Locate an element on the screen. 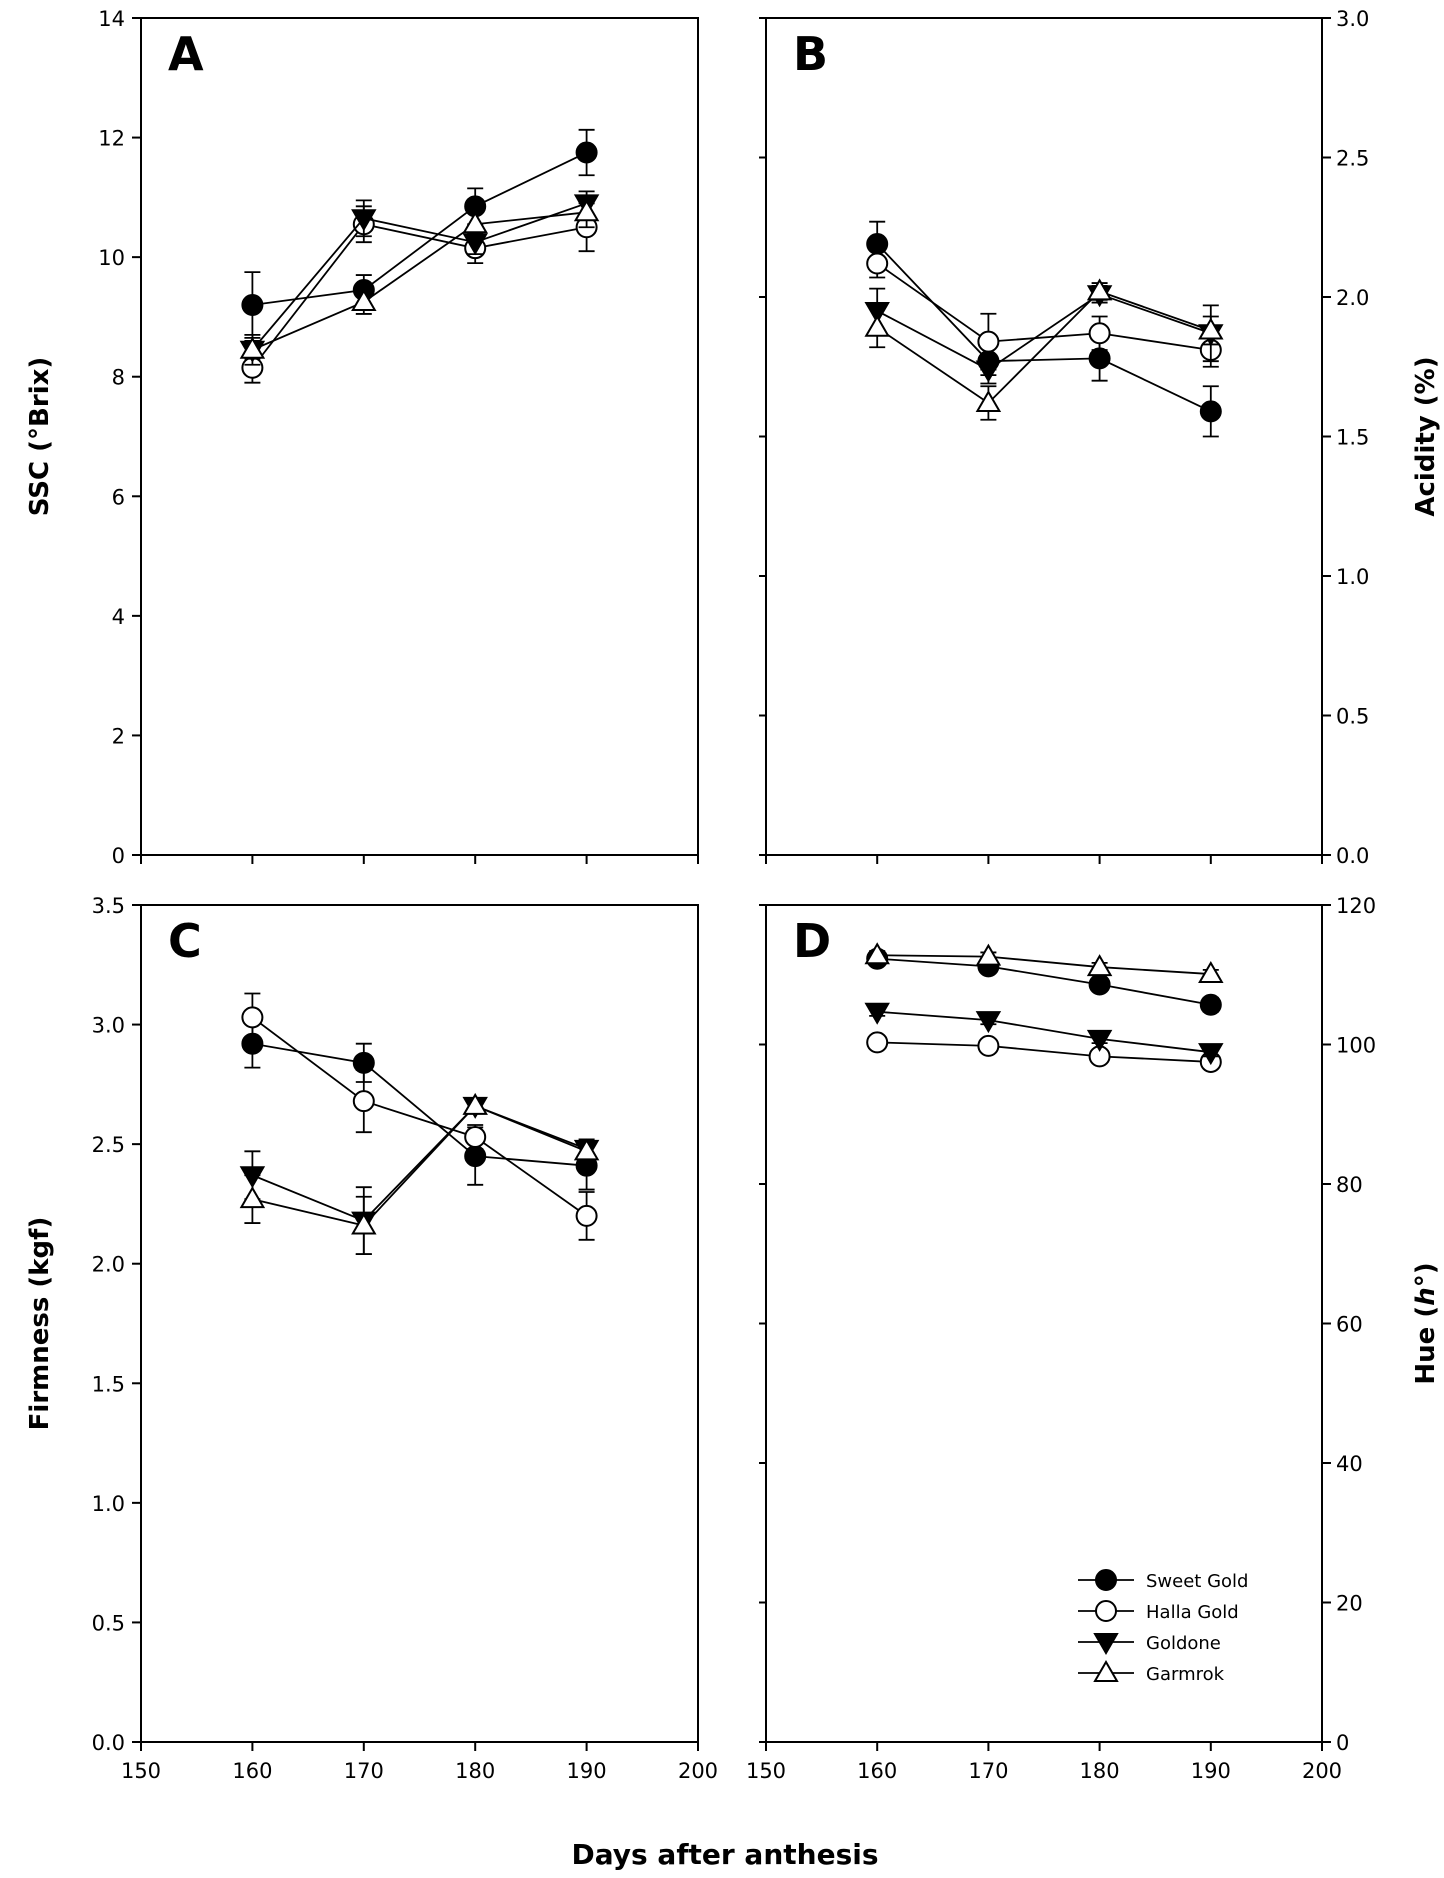  series-goldone is located at coordinates (1044, 1034).